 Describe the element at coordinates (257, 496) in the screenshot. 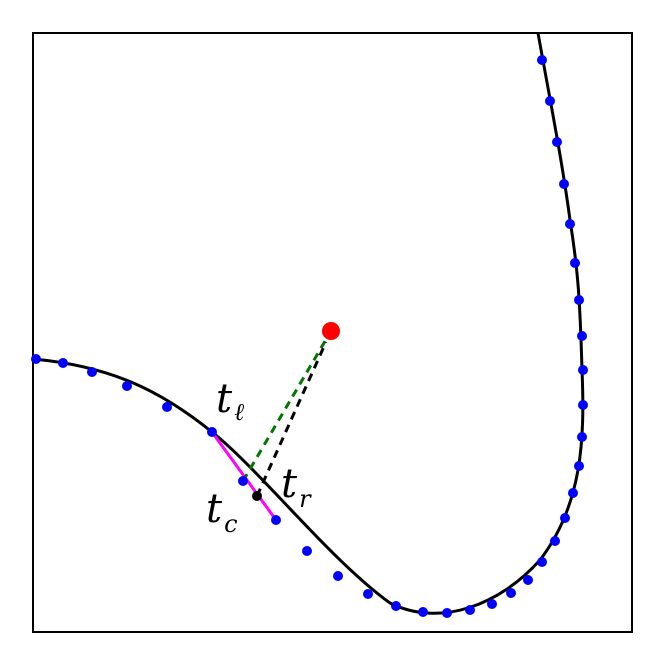

I see `closest-point` at that location.